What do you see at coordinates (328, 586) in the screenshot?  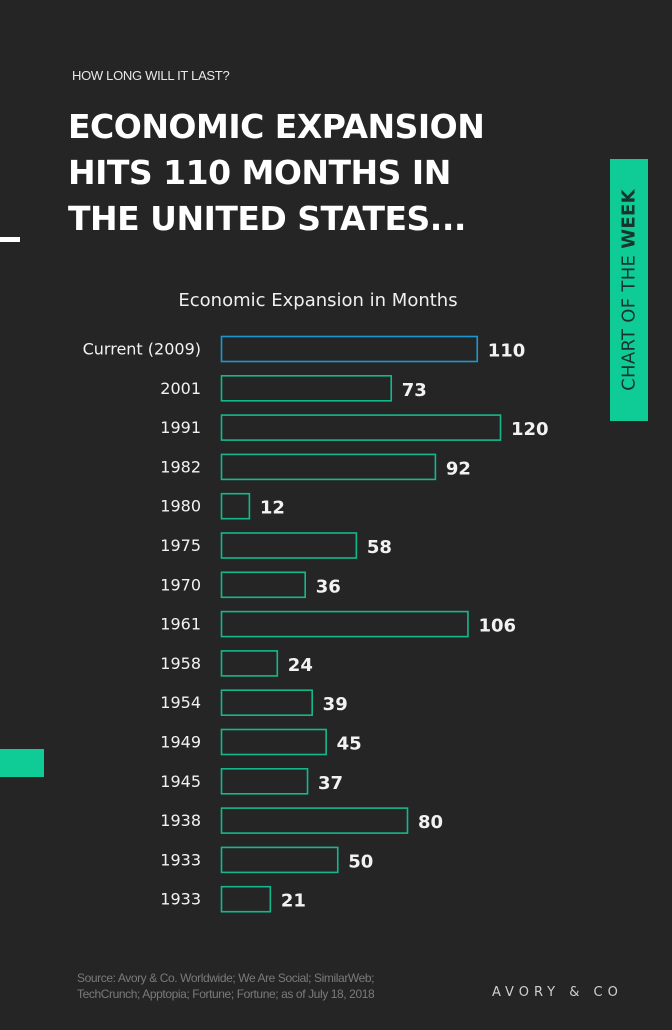 I see `value-label: 36` at bounding box center [328, 586].